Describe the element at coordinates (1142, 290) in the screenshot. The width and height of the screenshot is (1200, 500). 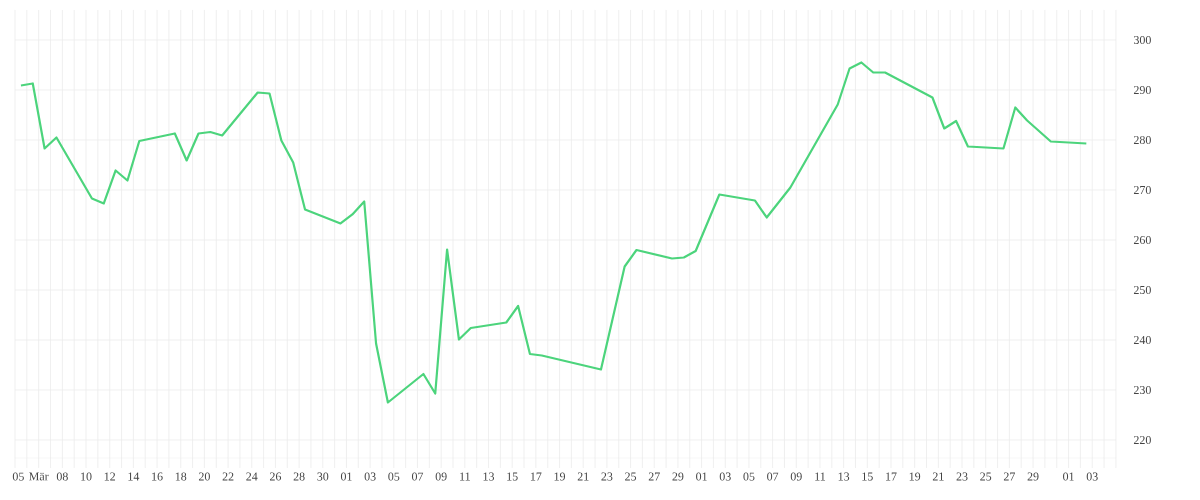
I see `y-tick-label: 250` at that location.